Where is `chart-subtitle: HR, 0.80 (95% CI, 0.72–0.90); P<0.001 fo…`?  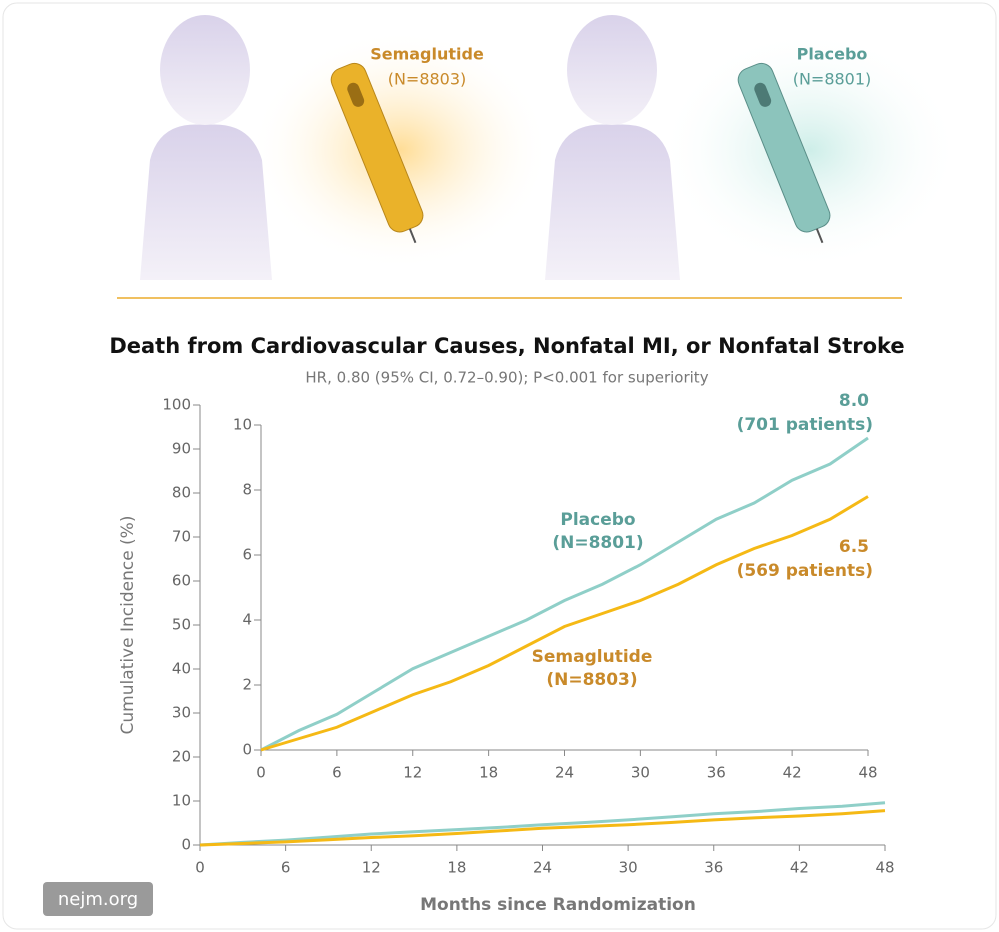 chart-subtitle: HR, 0.80 (95% CI, 0.72–0.90); P<0.001 fo… is located at coordinates (506, 378).